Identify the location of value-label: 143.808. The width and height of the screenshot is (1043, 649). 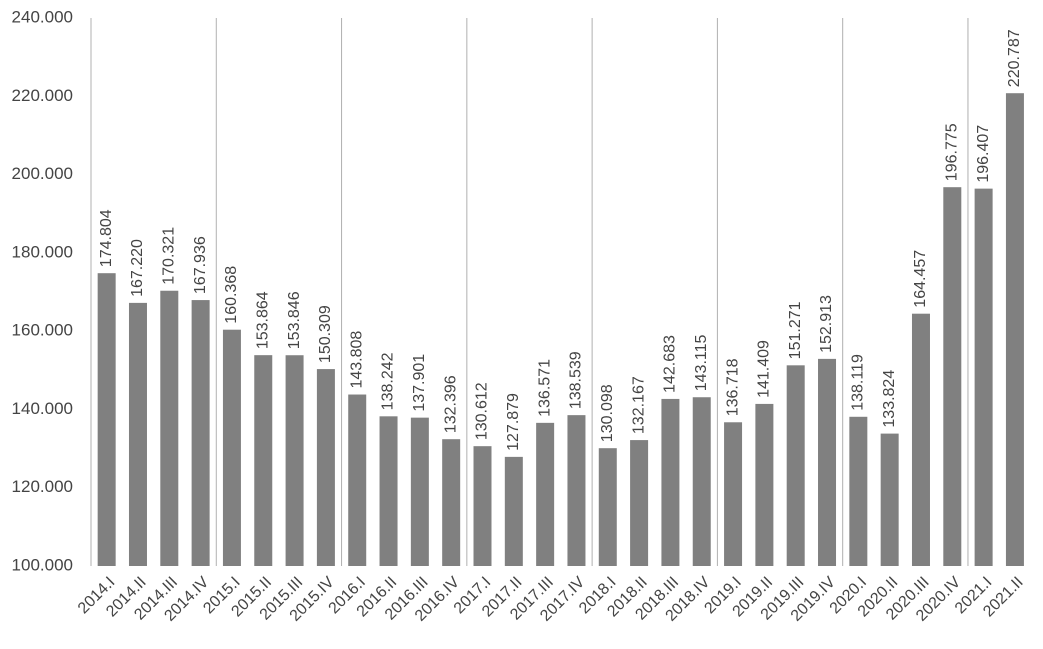
(356, 360).